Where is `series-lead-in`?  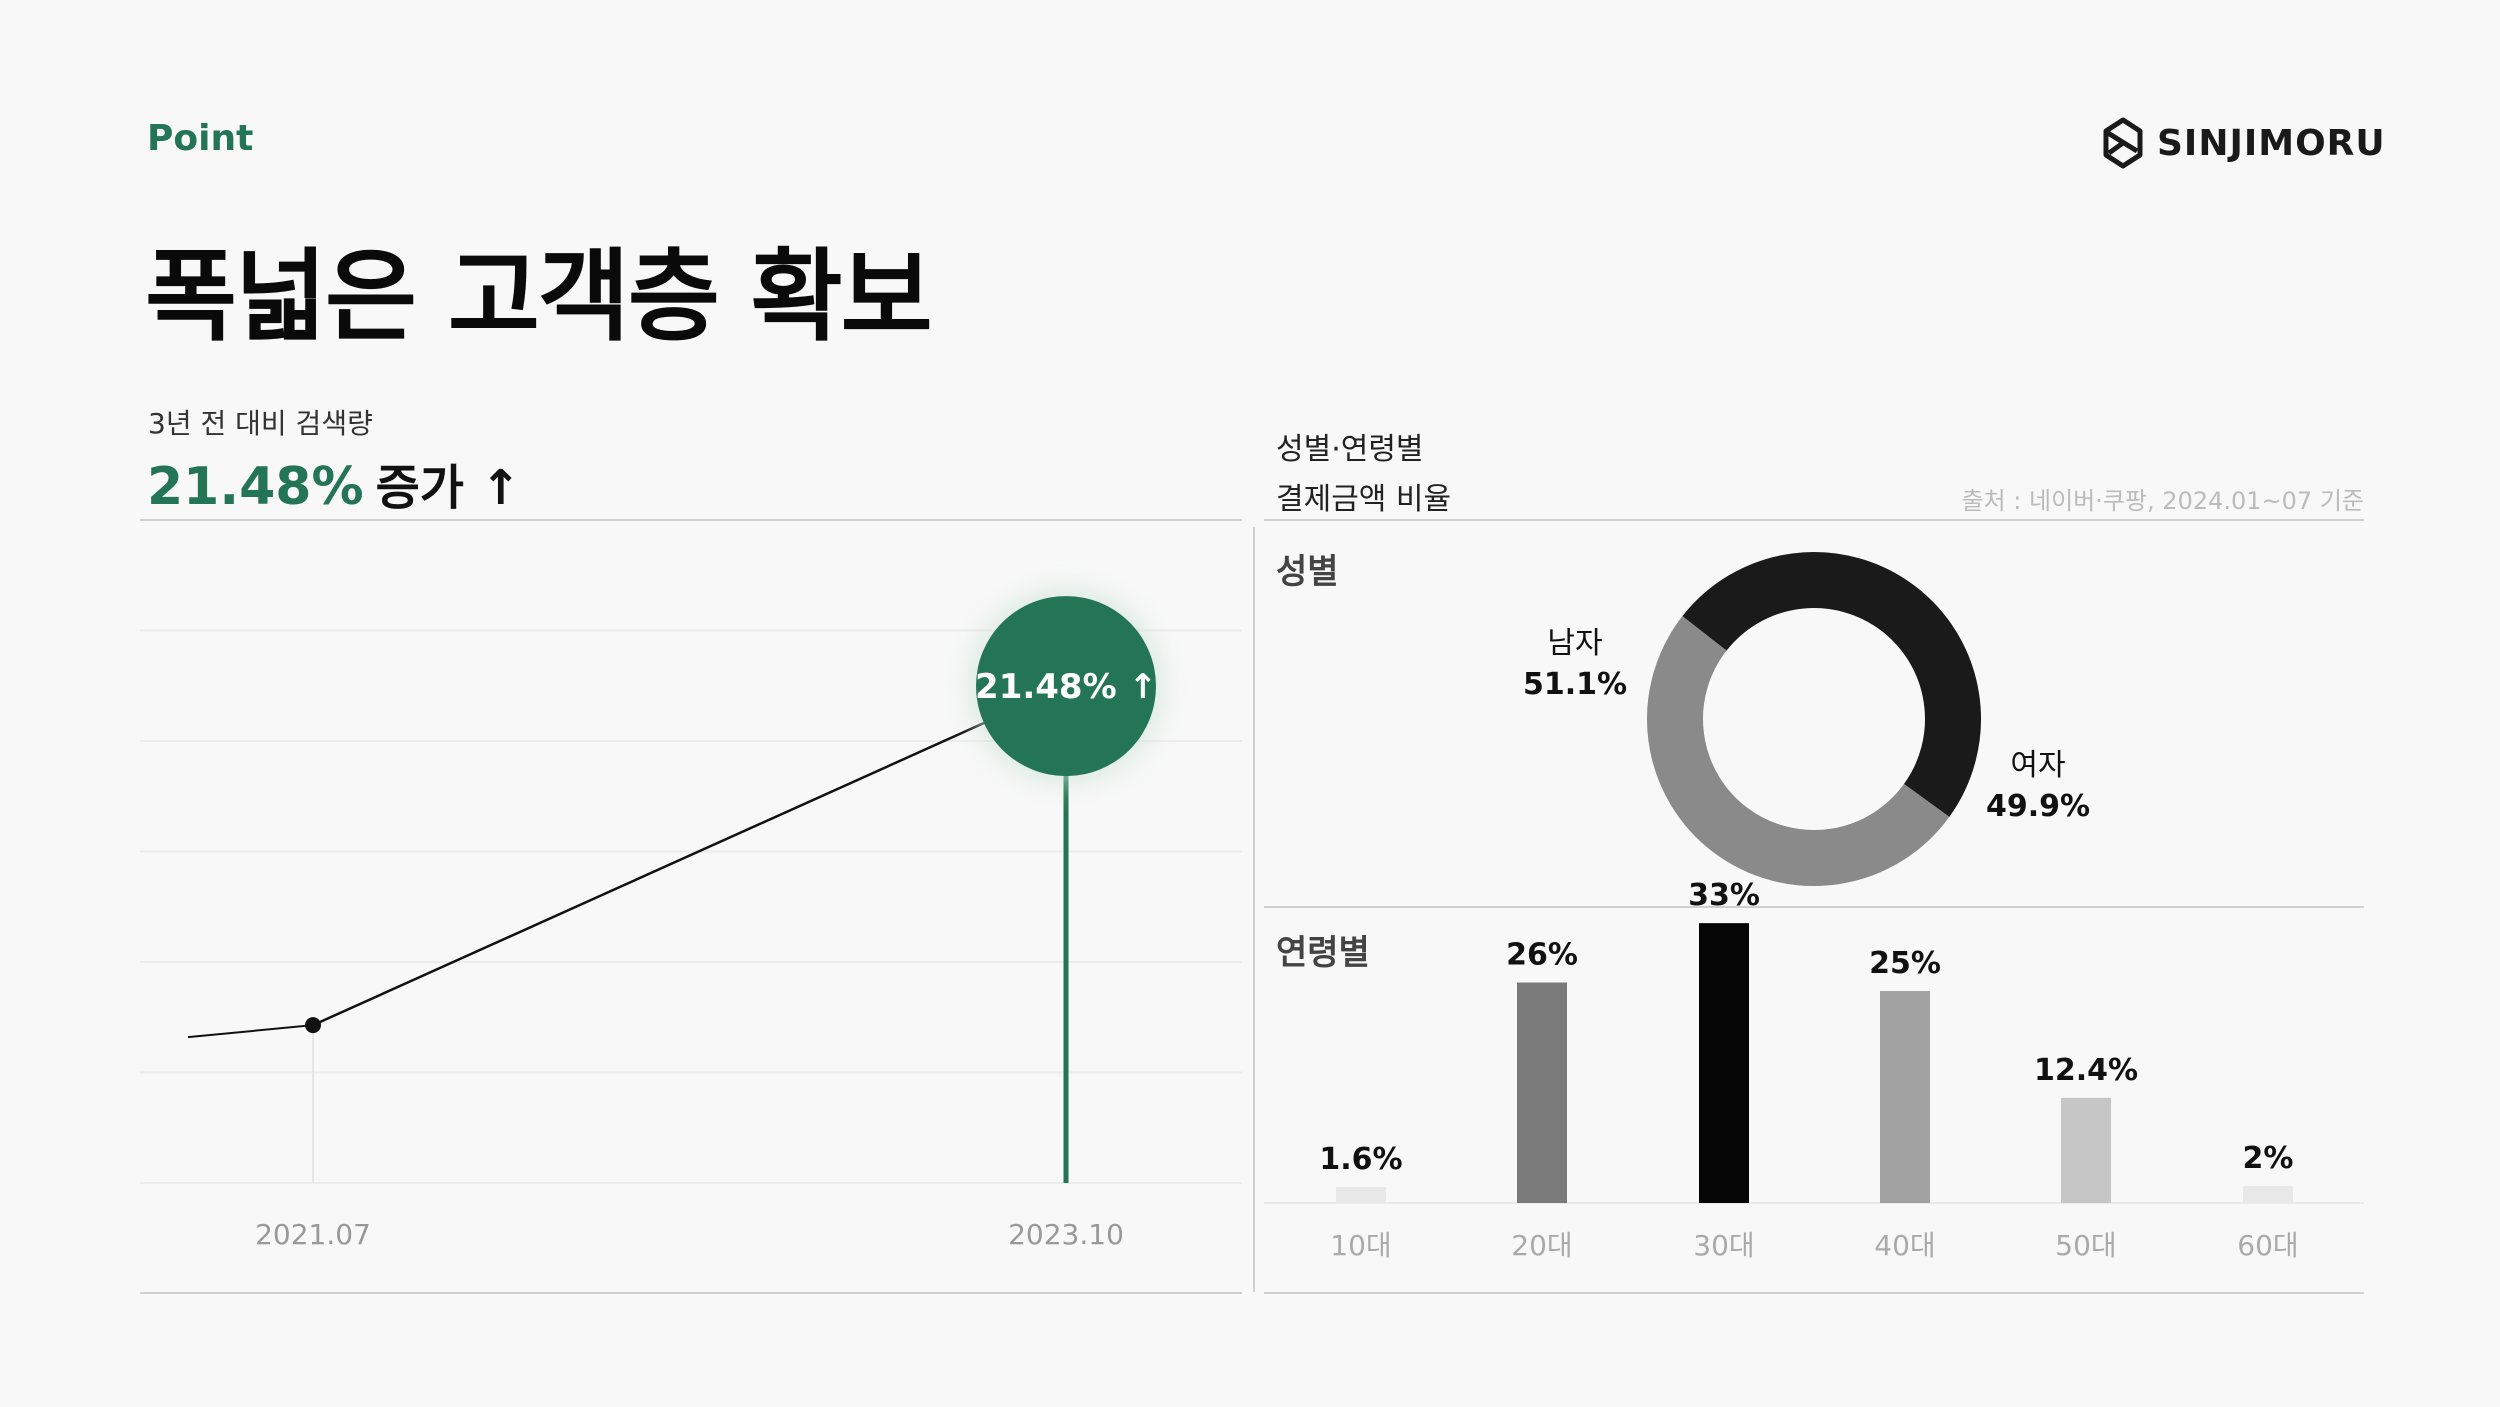
series-lead-in is located at coordinates (250, 1031).